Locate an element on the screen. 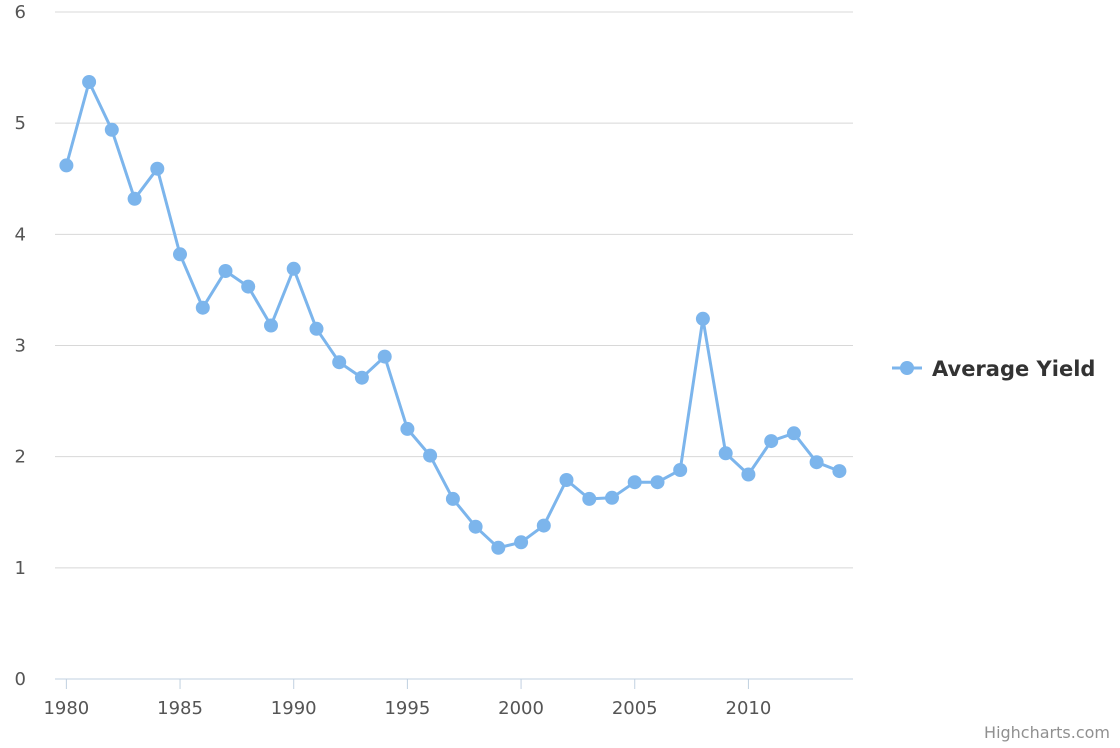  data-point-1994 is located at coordinates (384, 356).